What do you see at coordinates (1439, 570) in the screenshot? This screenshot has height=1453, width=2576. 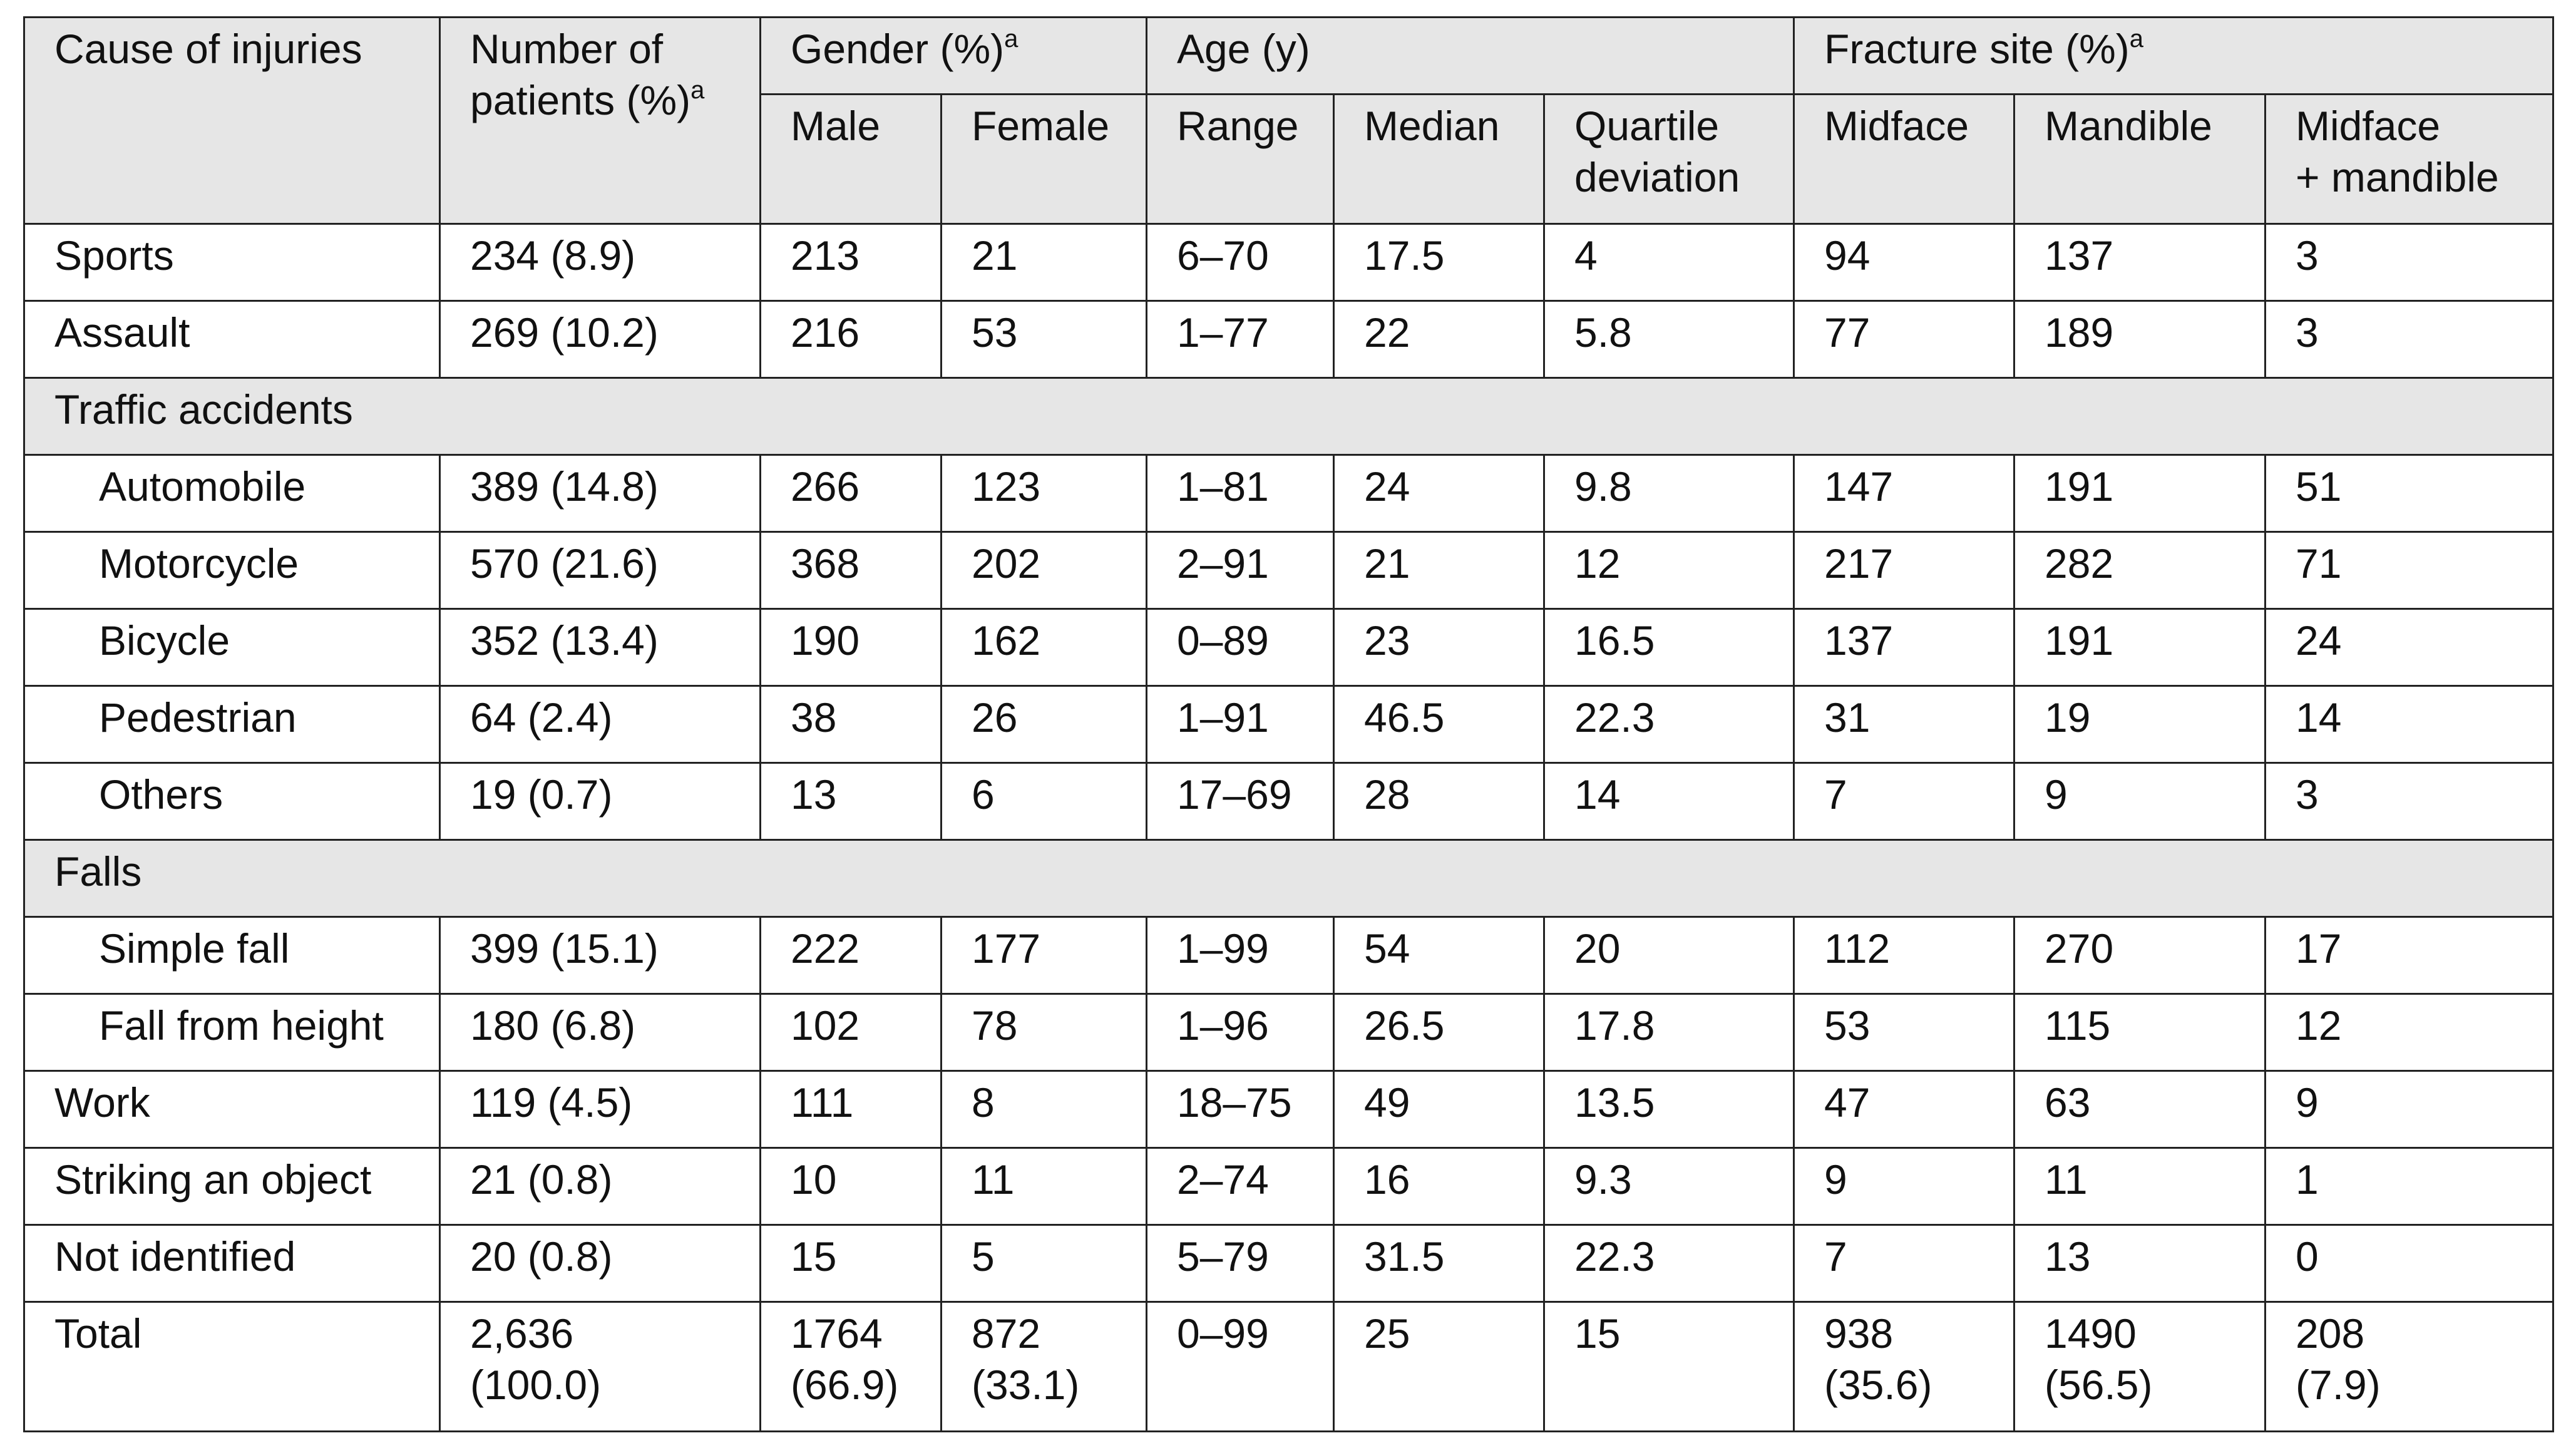 I see `table-cell: 21` at bounding box center [1439, 570].